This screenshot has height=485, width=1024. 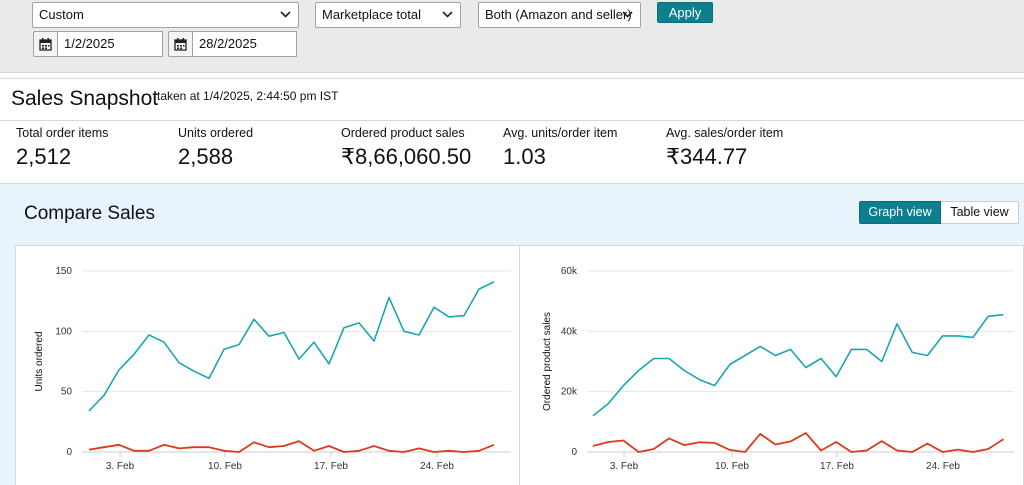 I want to click on metric-avg-sales-per-order-item: Avg. sales/order item ₹344.77, so click(x=724, y=148).